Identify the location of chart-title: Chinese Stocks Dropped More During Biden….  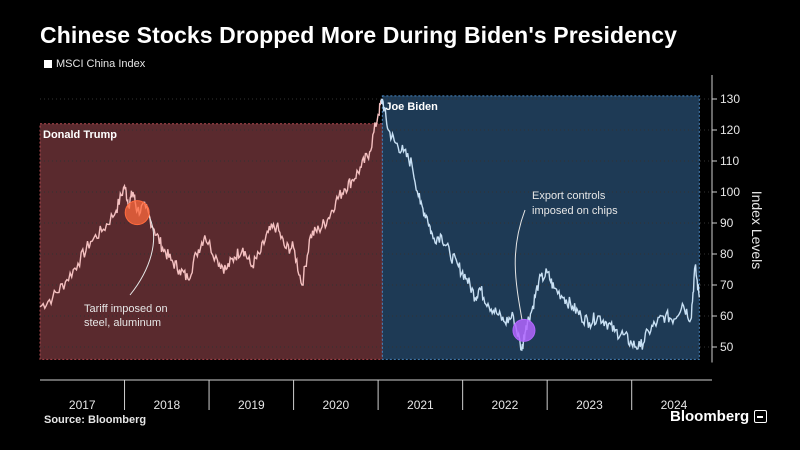
(359, 35).